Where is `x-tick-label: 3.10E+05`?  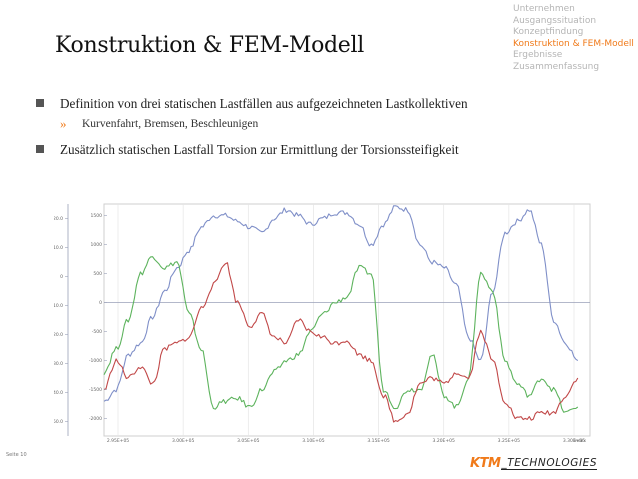 x-tick-label: 3.10E+05 is located at coordinates (313, 441).